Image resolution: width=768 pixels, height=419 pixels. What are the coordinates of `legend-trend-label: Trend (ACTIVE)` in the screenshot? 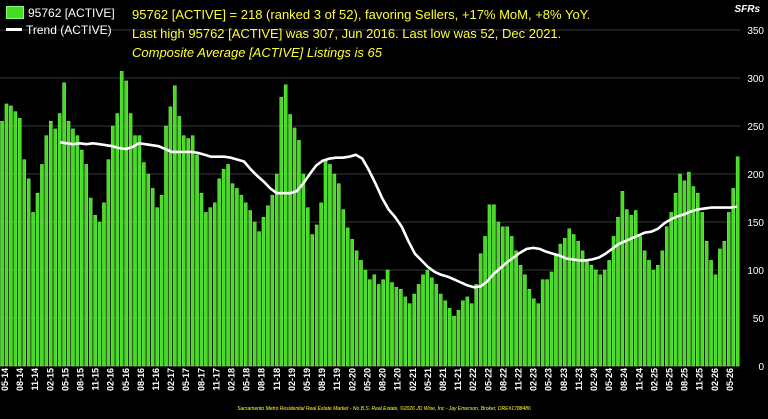 It's located at (69, 29).